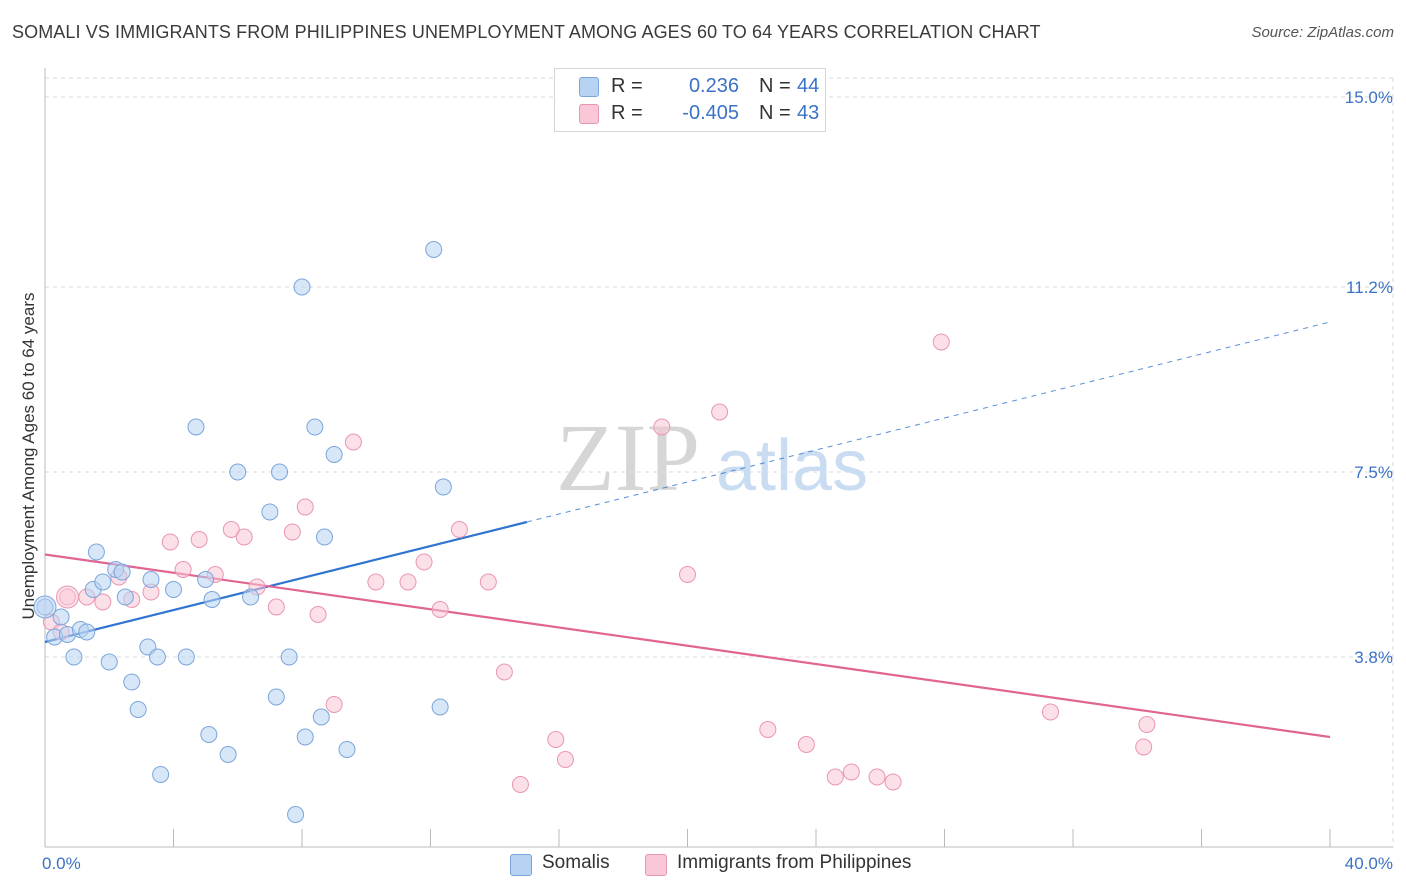  What do you see at coordinates (690, 100) in the screenshot?
I see `correlation-legend: R = 0.236 N = 44 R = -0.405 N = 43` at bounding box center [690, 100].